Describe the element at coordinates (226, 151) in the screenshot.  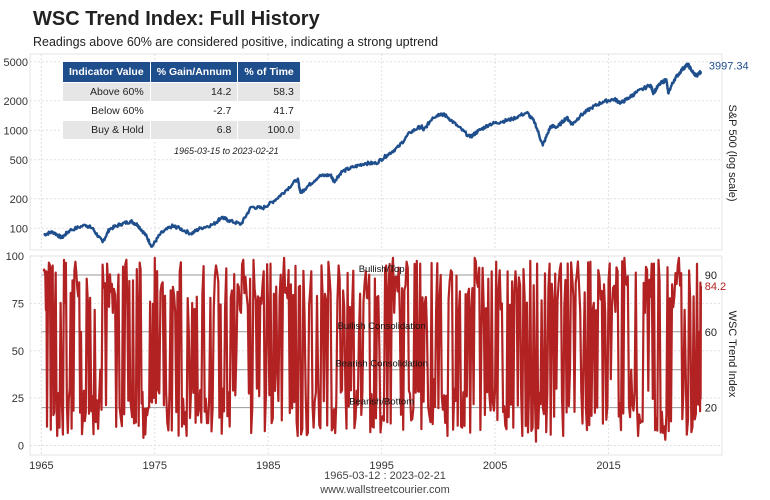
I see `table-date-range: 1965-03-15 to 2023-02-21` at that location.